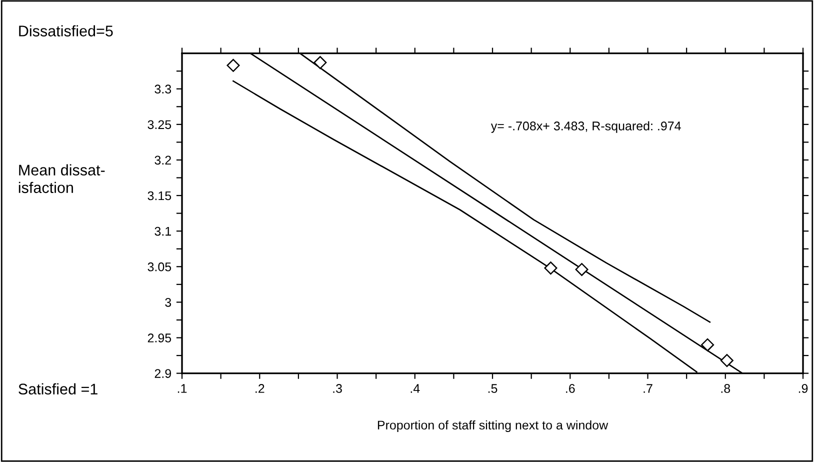  What do you see at coordinates (168, 302) in the screenshot?
I see `y-tick-label: 3` at bounding box center [168, 302].